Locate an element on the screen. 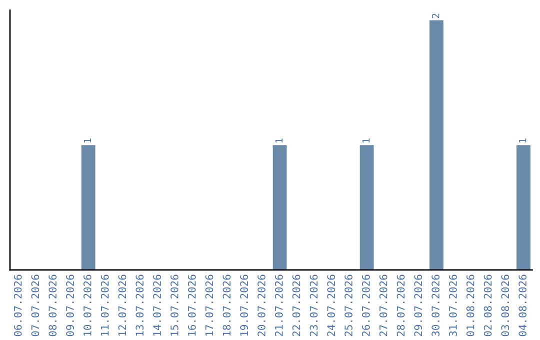 This screenshot has width=540, height=340. x-tick-label: 15.07.2026 is located at coordinates (174, 305).